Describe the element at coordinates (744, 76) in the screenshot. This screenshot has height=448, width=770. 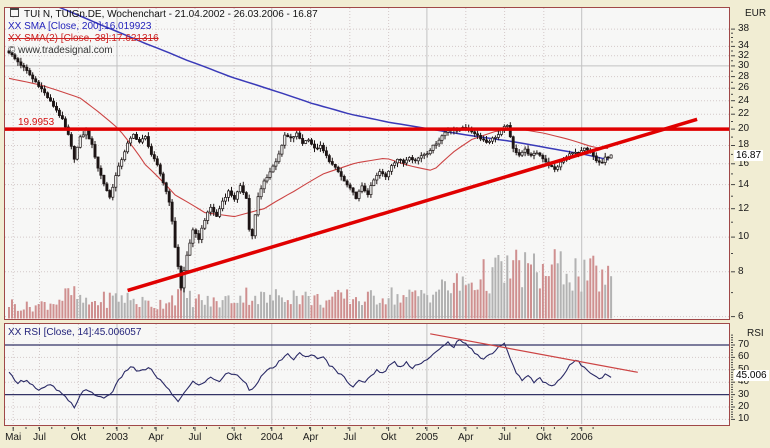
I see `price-tick-label: 28` at that location.